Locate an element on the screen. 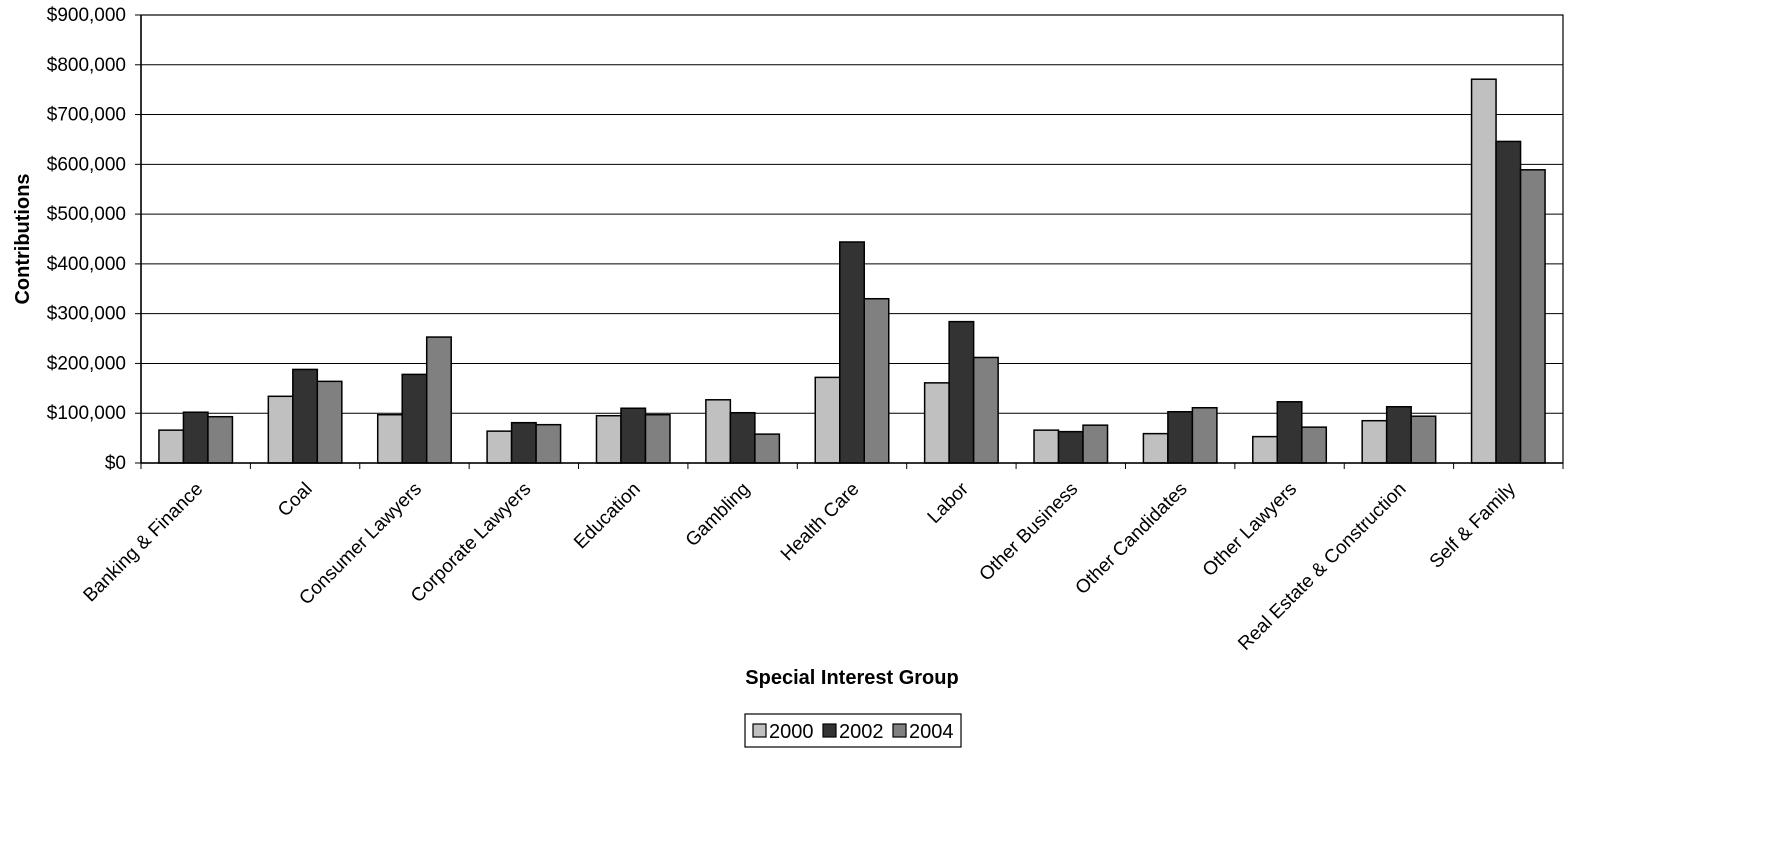 This screenshot has width=1769, height=848. y-tick-label: $600,000 is located at coordinates (86, 164).